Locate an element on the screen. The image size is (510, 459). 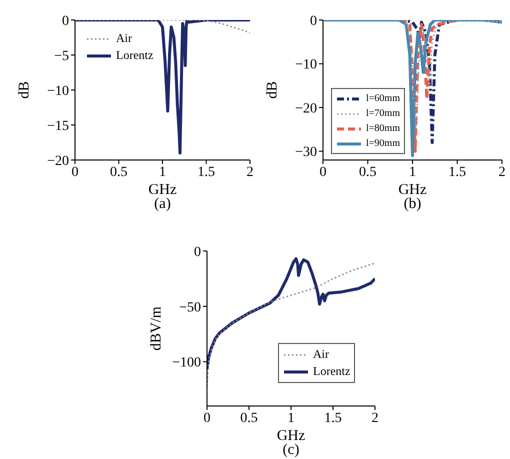
text: (c) is located at coordinates (291, 450).